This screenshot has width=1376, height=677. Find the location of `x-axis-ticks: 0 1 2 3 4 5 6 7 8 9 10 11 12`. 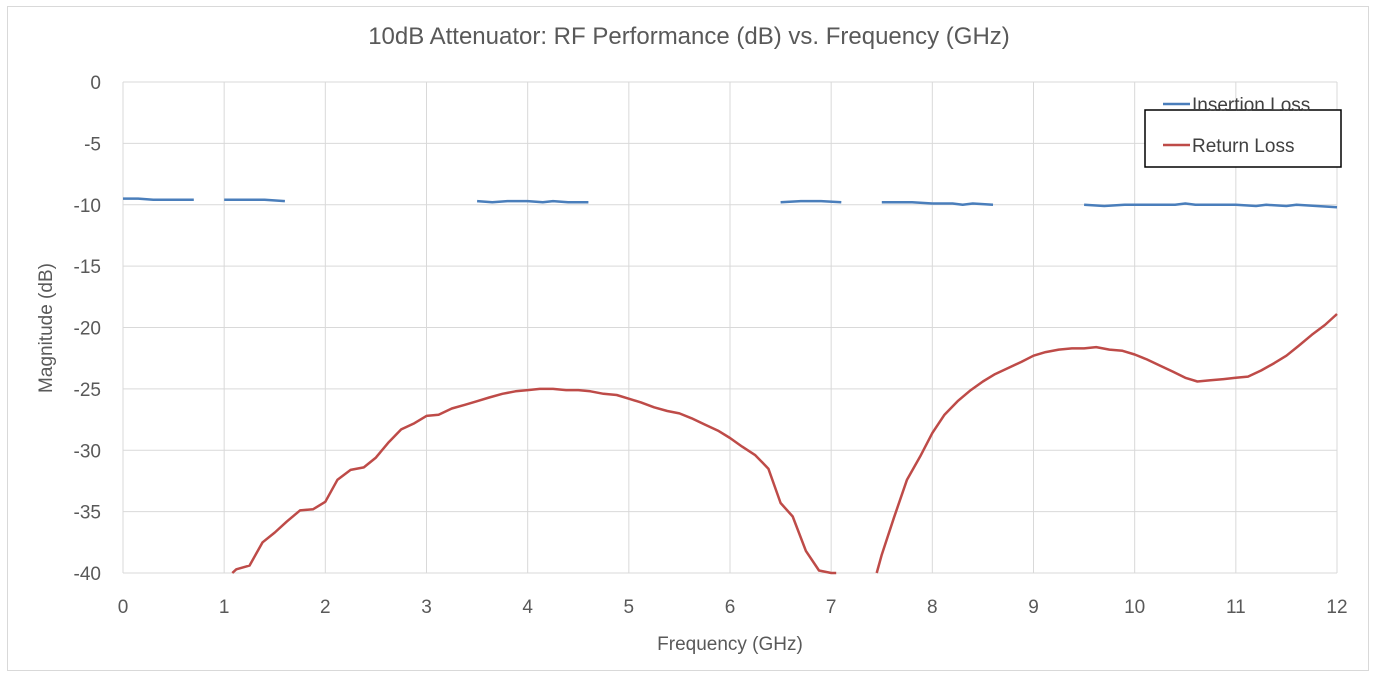

x-axis-ticks: 0 1 2 3 4 5 6 7 8 9 10 11 12 is located at coordinates (733, 607).